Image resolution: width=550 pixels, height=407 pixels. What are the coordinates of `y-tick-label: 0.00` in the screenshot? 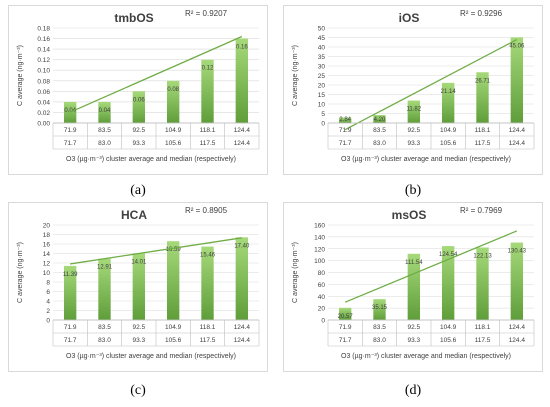 It's located at (43, 124).